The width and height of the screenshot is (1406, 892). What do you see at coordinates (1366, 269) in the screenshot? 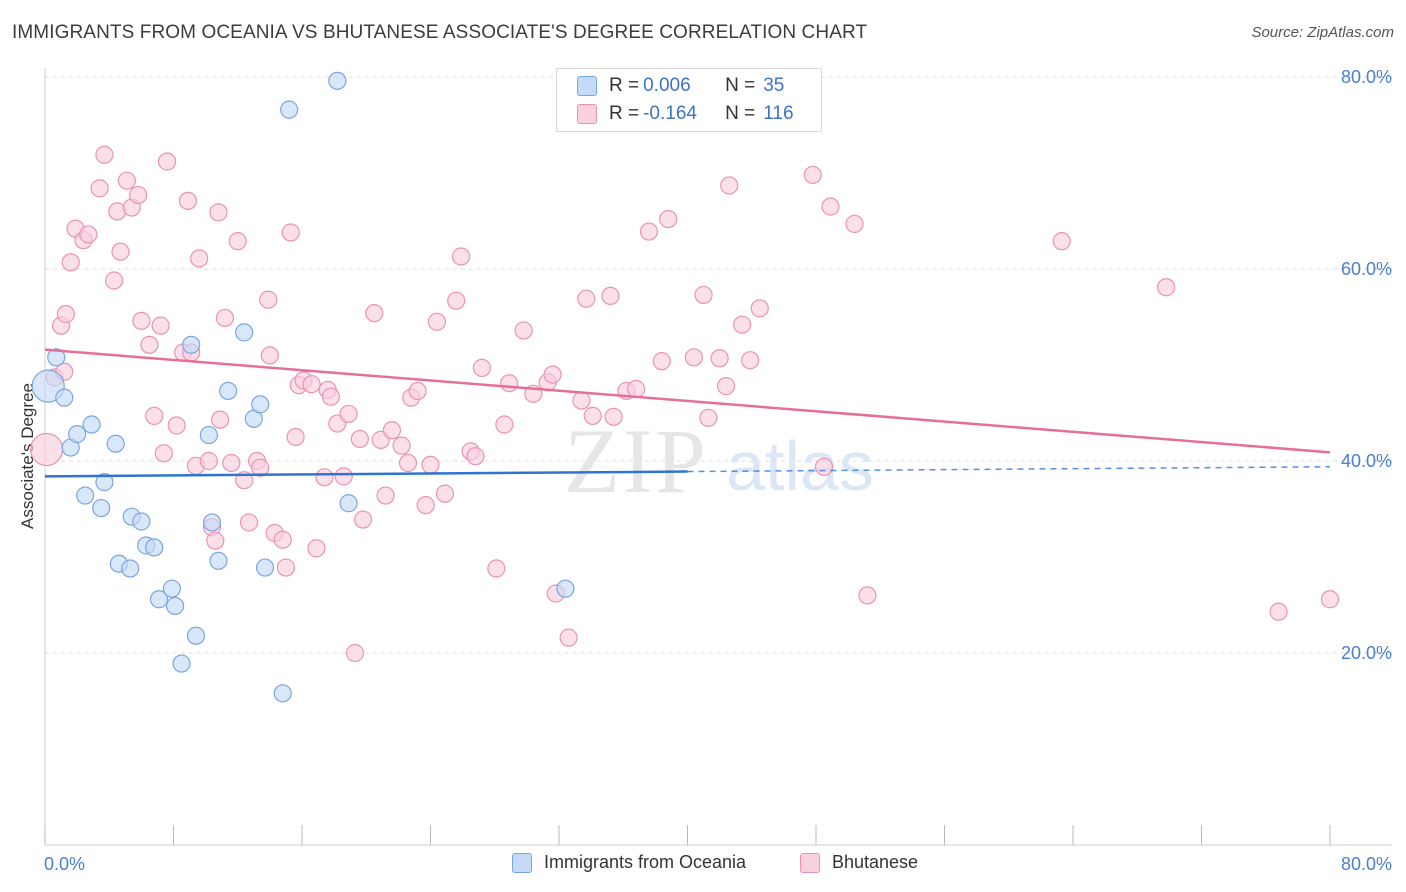
I see `y-tick-label: 60.0%` at bounding box center [1366, 269].